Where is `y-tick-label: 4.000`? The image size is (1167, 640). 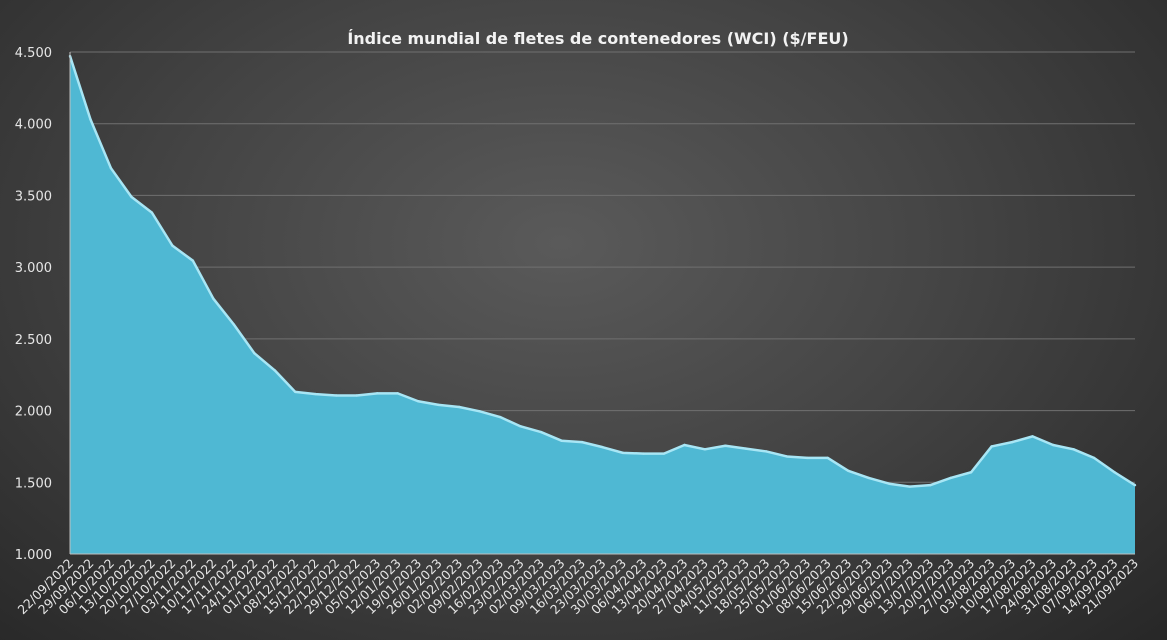
y-tick-label: 4.000 is located at coordinates (33, 125).